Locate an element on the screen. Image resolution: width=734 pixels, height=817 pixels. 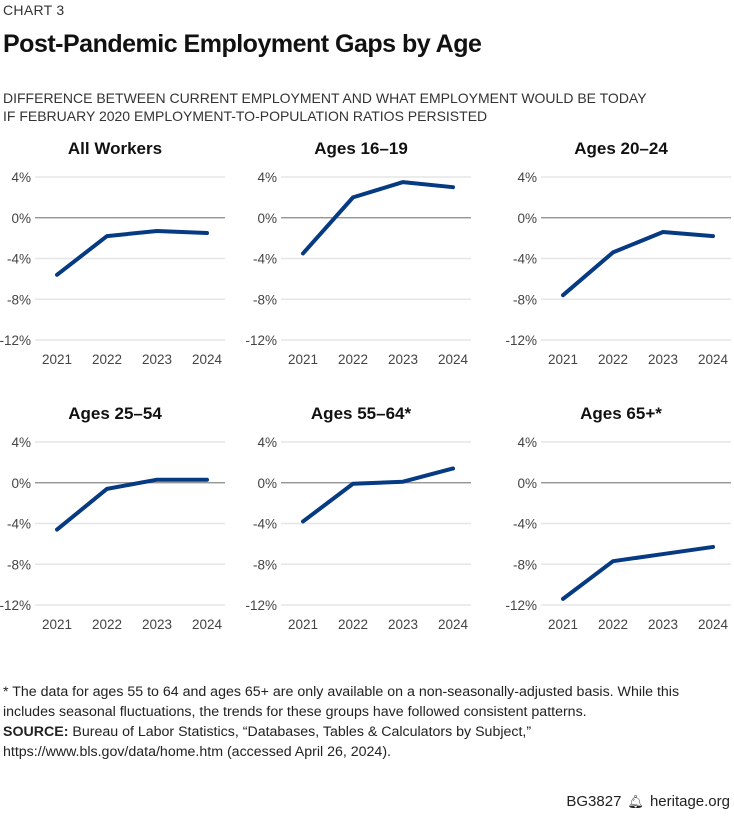
panel-title: Ages 55–64* is located at coordinates (361, 413).